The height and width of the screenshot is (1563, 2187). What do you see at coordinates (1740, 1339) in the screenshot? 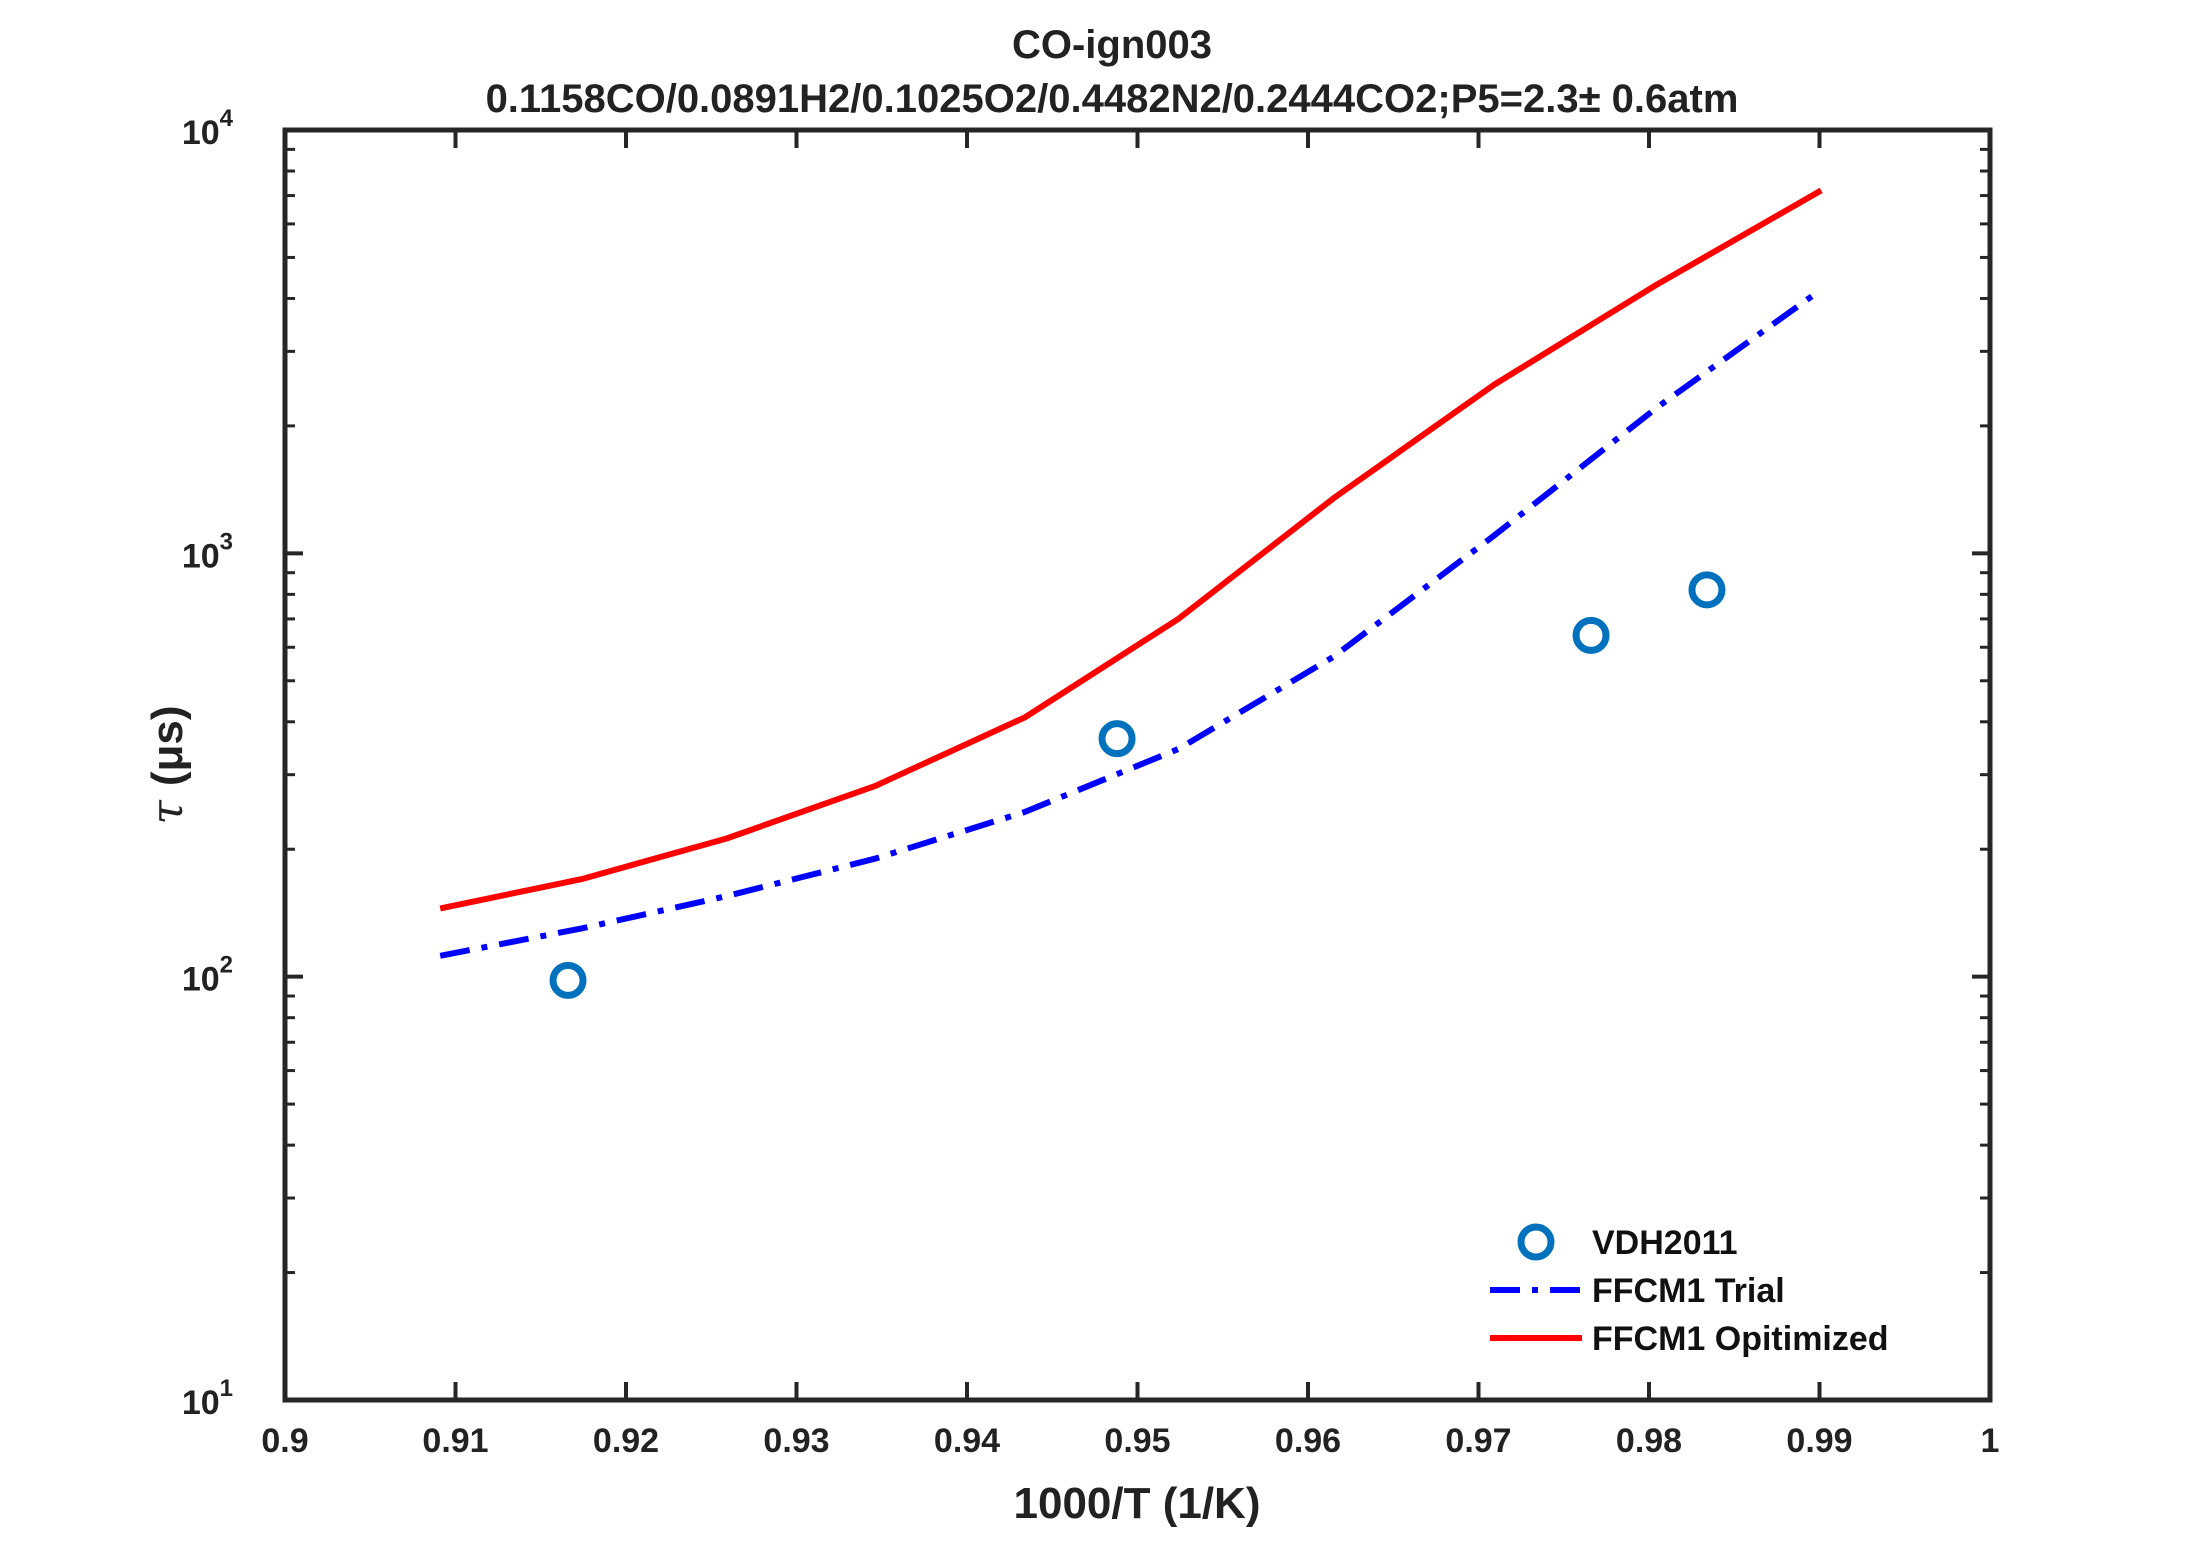
I see `legend-label: FFCM1 Opitimized` at bounding box center [1740, 1339].